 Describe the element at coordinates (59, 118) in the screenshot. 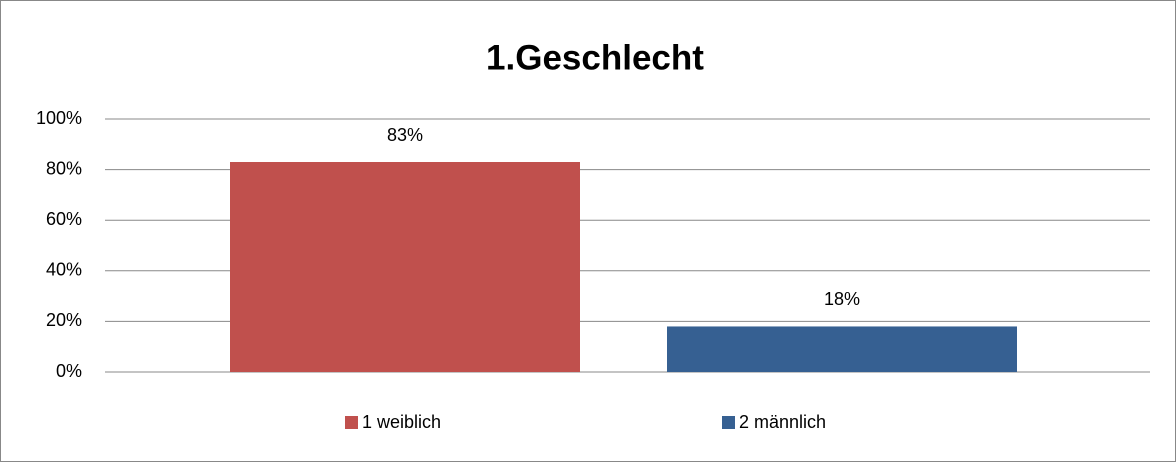

I see `y-tick-label: 100%` at that location.